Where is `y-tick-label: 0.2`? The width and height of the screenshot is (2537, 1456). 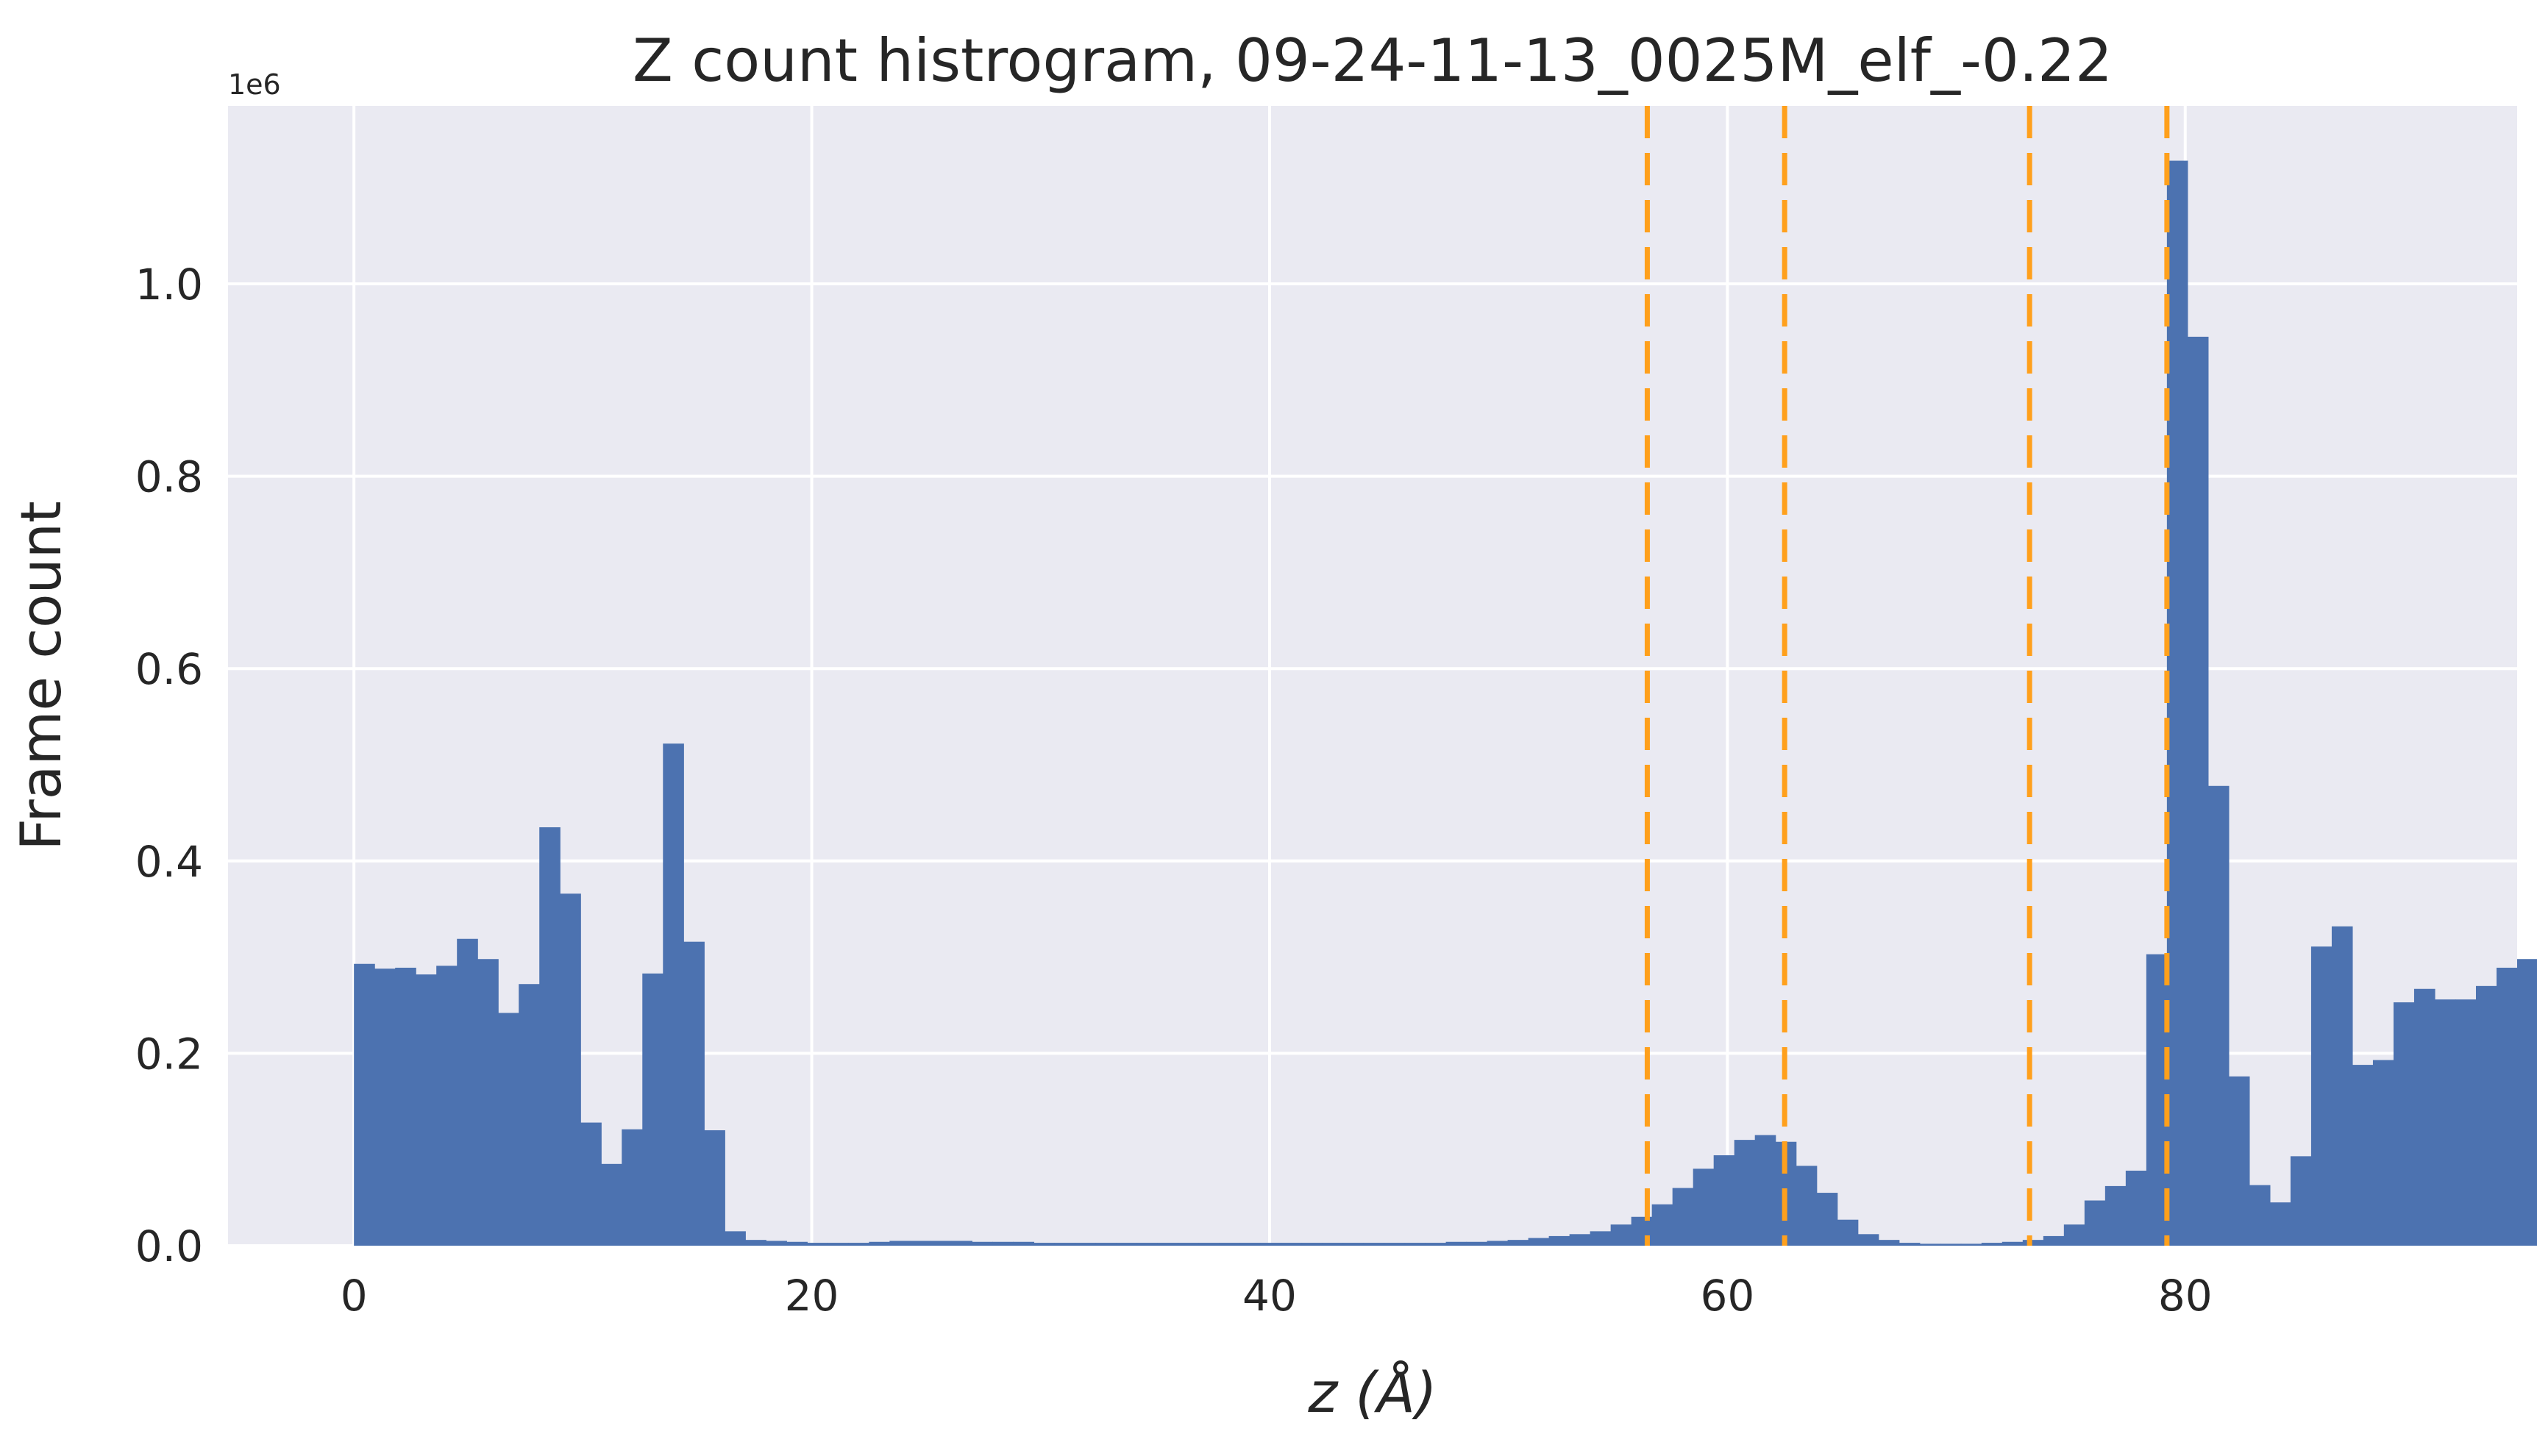
y-tick-label: 0.2 is located at coordinates (169, 1054).